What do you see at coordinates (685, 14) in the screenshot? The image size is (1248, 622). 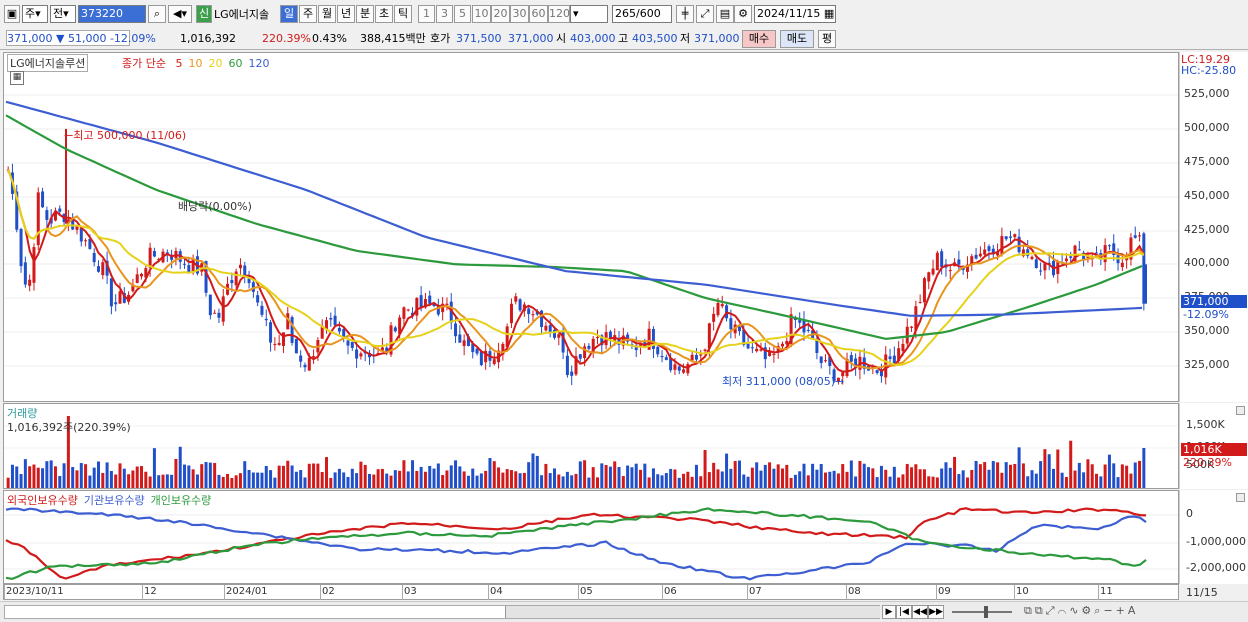 I see `candle-icon: ╪` at bounding box center [685, 14].